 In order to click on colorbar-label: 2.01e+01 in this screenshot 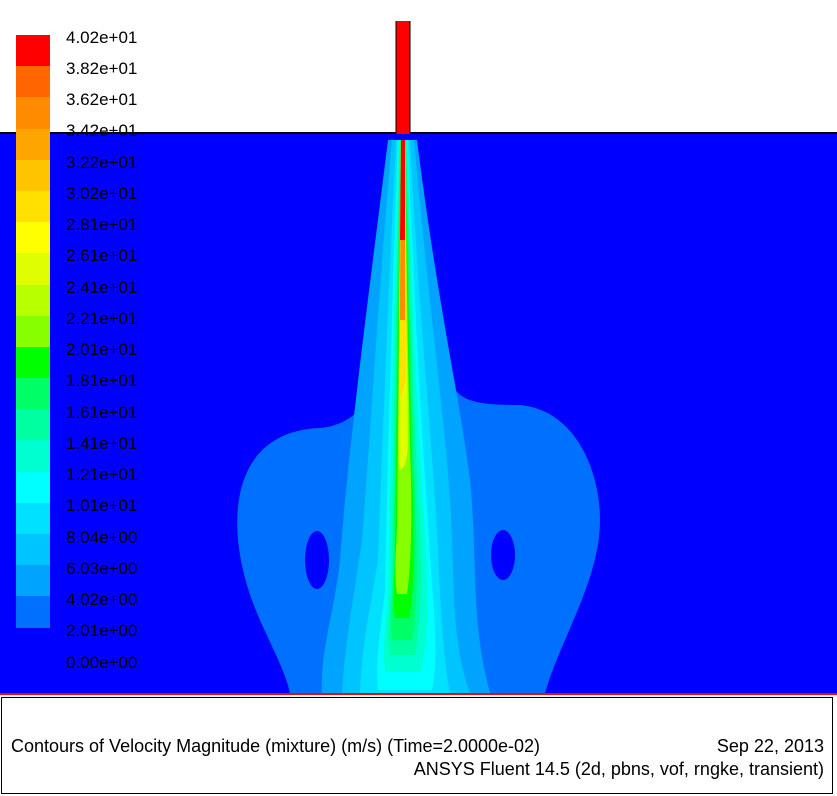, I will do `click(102, 349)`.